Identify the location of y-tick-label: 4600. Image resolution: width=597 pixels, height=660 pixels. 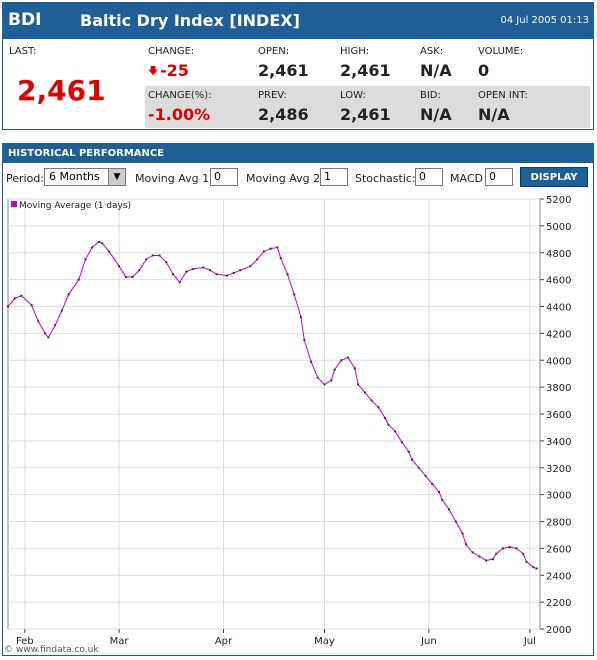
(558, 281).